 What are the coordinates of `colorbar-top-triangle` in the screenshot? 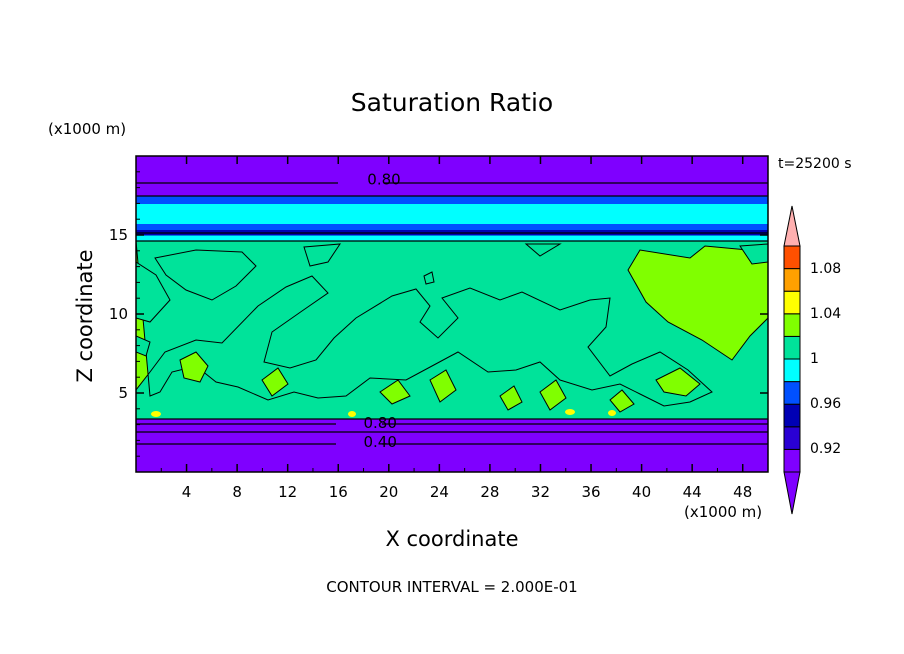 It's located at (792, 226).